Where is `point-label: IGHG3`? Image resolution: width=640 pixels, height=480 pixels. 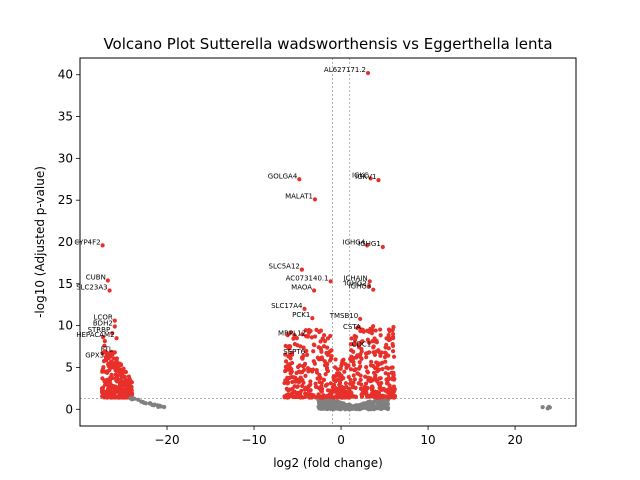 point-label: IGHG3 is located at coordinates (360, 287).